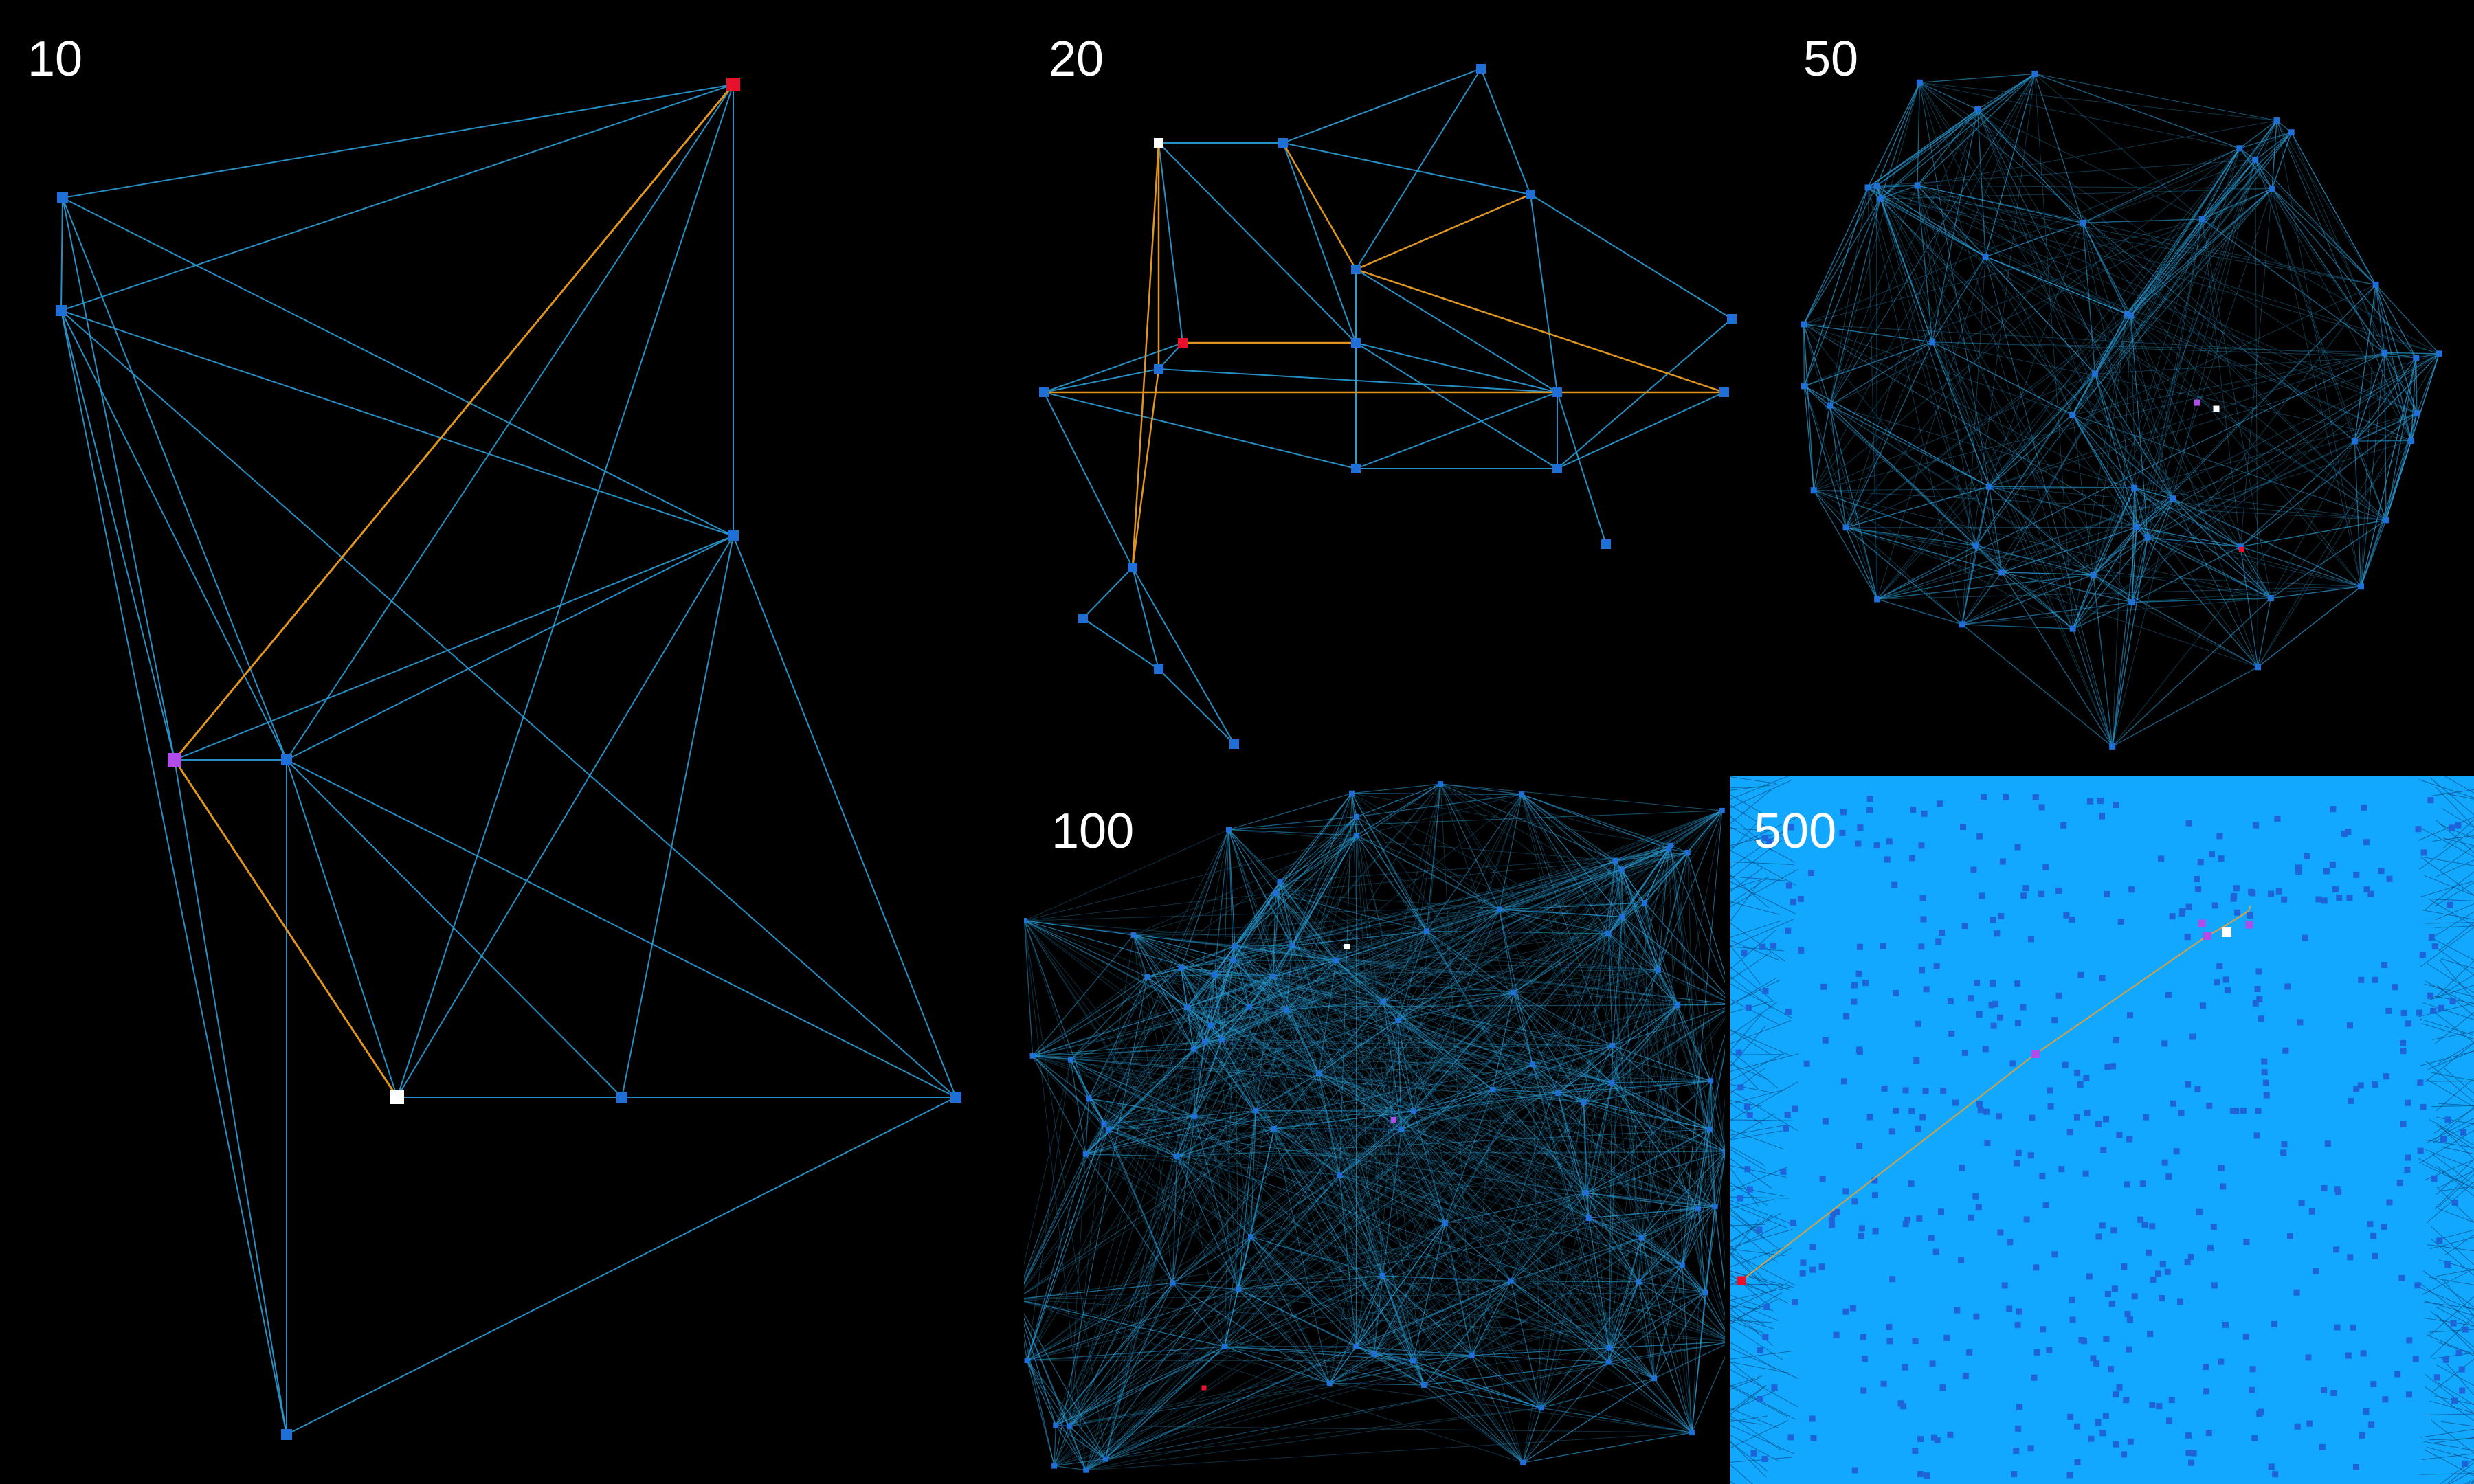 Image resolution: width=2474 pixels, height=1484 pixels. What do you see at coordinates (2216, 408) in the screenshot?
I see `start-node` at bounding box center [2216, 408].